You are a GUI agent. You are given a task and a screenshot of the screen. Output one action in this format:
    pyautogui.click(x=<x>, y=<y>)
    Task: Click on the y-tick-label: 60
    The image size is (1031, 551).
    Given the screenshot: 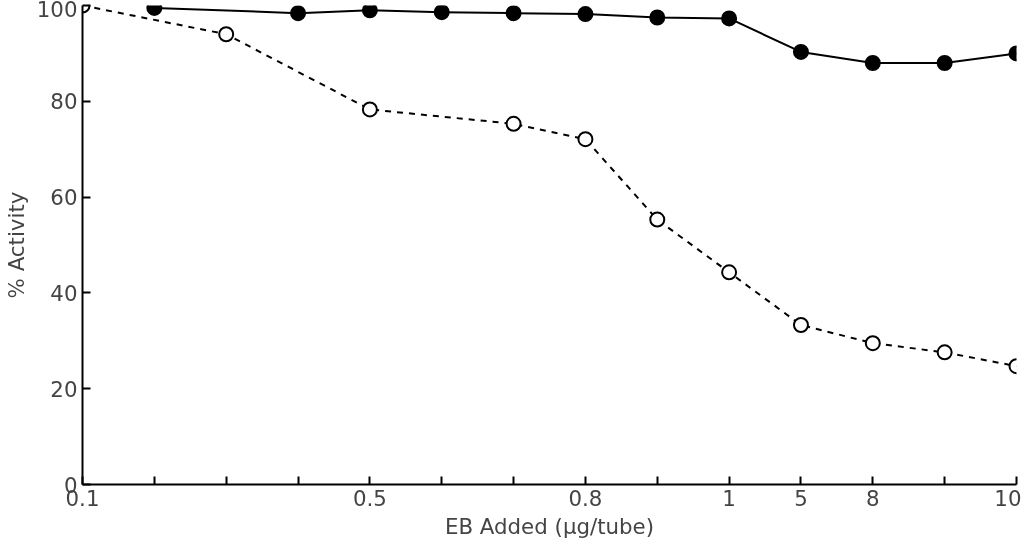 What is the action you would take?
    pyautogui.click(x=64, y=198)
    